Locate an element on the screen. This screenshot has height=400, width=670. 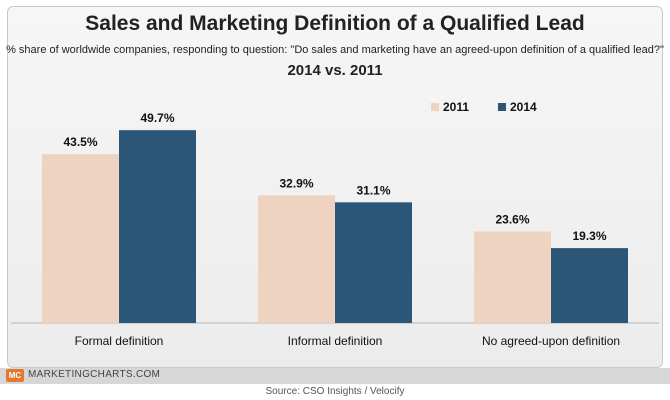
data-label-2011-3: 23.6% is located at coordinates (512, 219).